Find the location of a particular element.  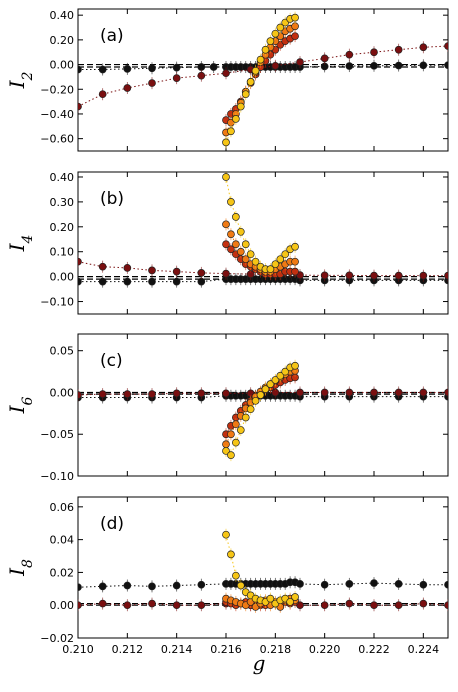

x-tick-label: 0.214 is located at coordinates (177, 649).